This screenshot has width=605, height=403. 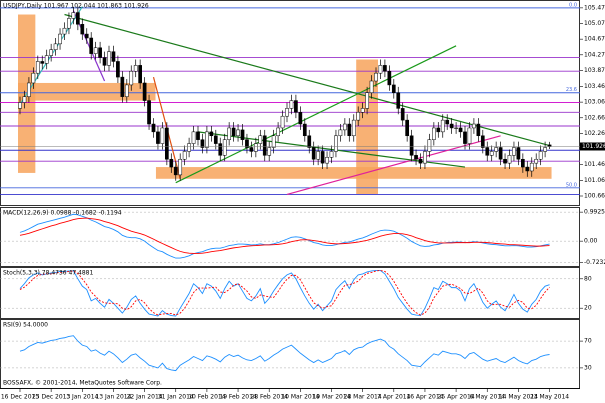 What do you see at coordinates (393, 397) in the screenshot?
I see `x-tick-label: 7 Apr 2014` at bounding box center [393, 397].